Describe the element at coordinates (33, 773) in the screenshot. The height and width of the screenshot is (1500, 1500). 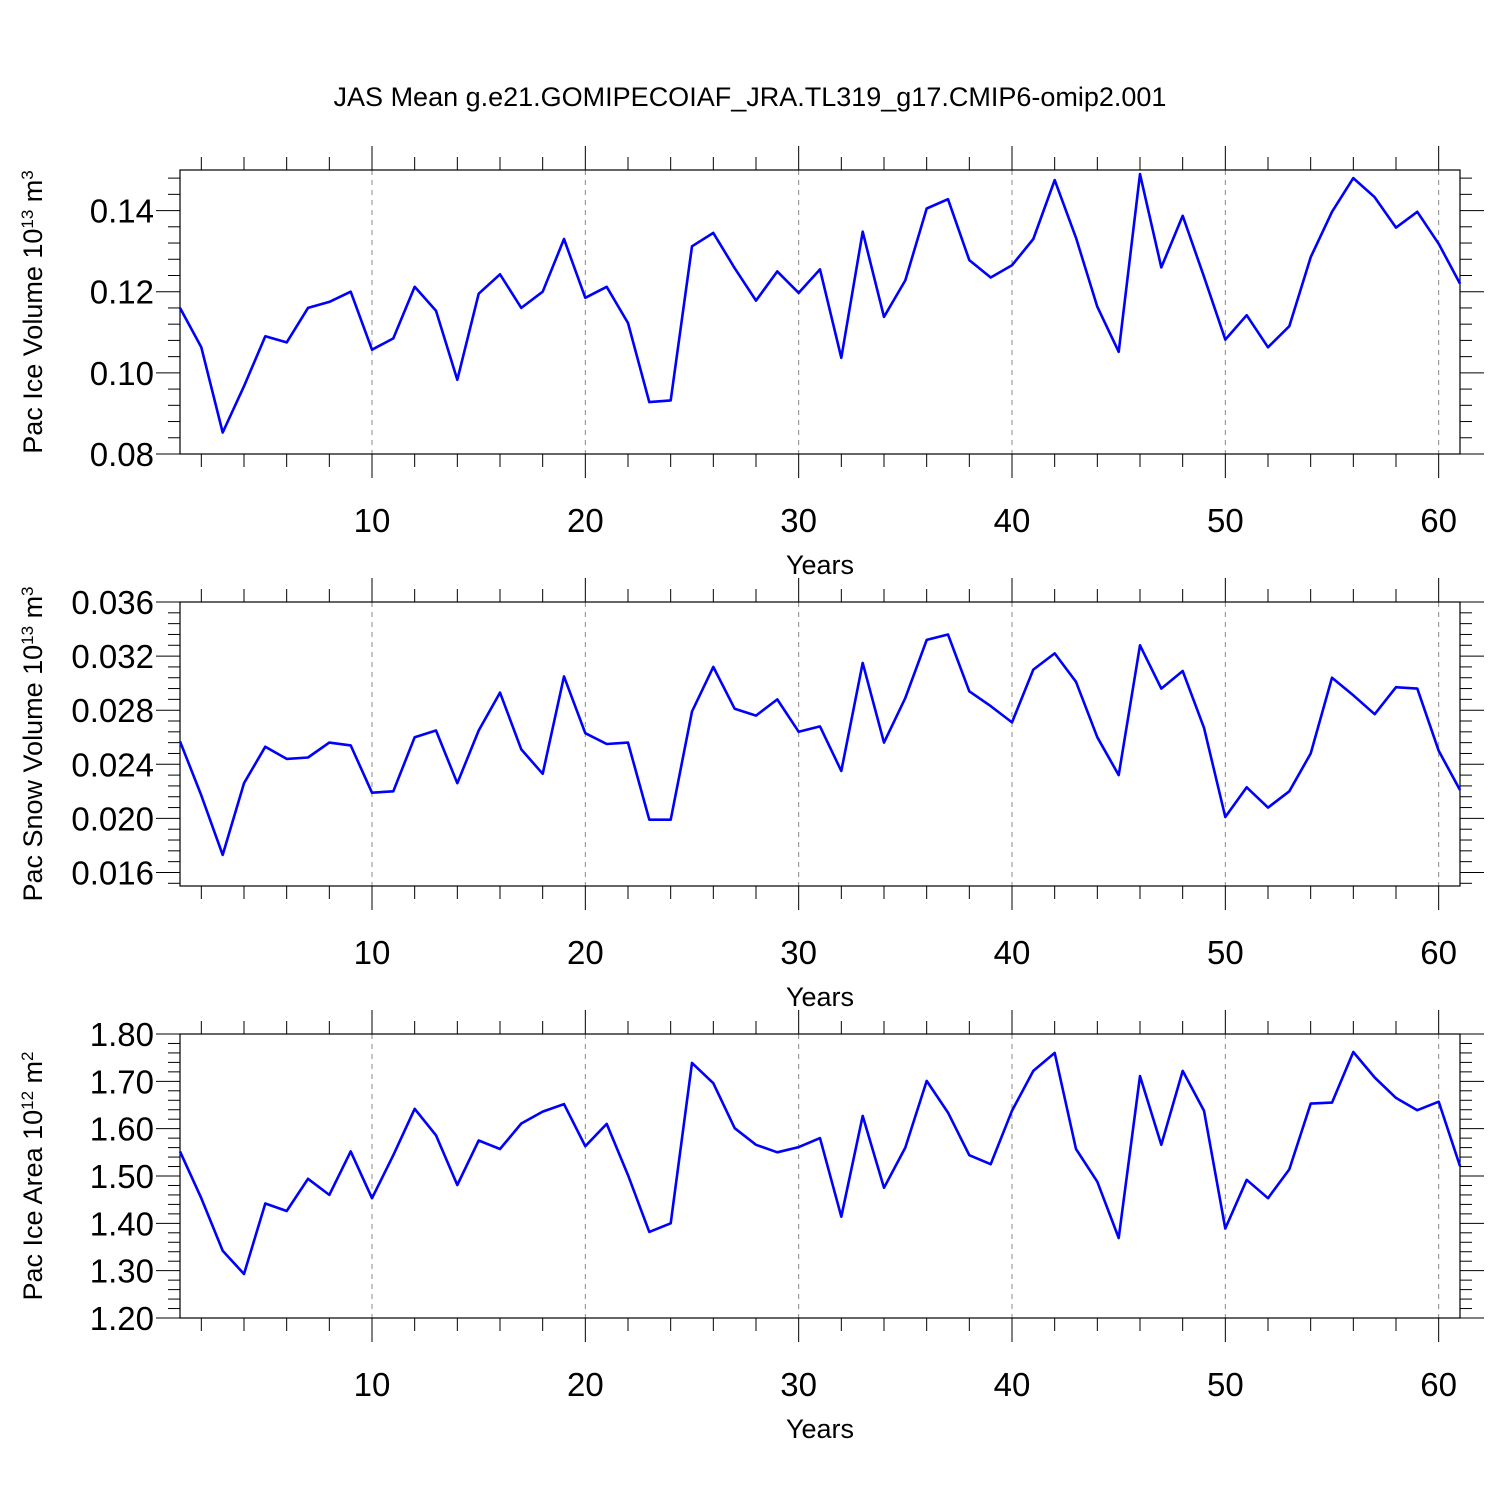
I see `y-axis-label-part: Pac Snow Volume 10` at that location.